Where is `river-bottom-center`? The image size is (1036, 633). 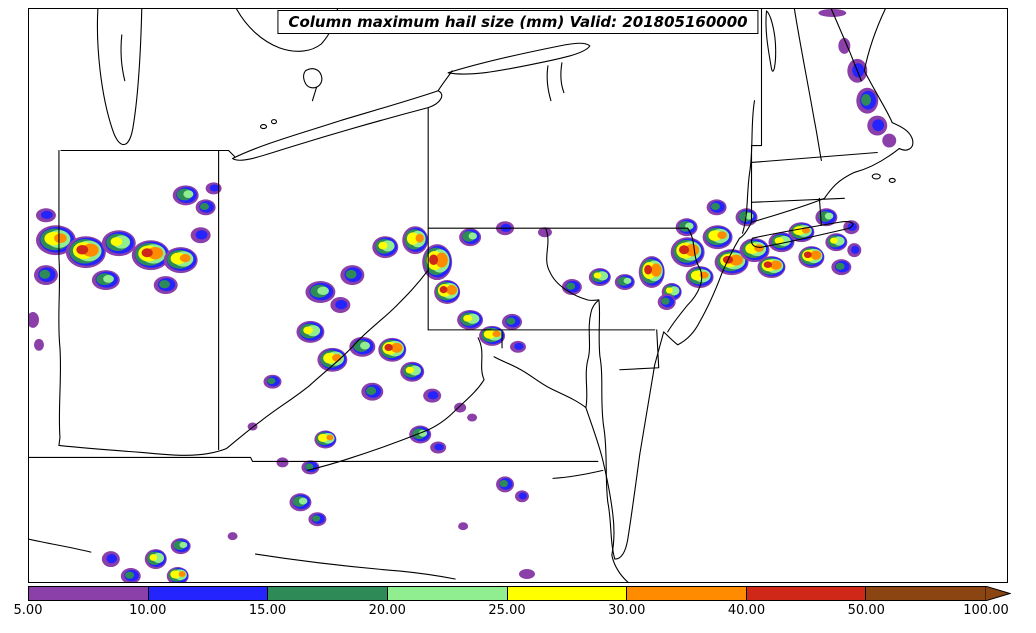
river-bottom-center is located at coordinates (355, 566).